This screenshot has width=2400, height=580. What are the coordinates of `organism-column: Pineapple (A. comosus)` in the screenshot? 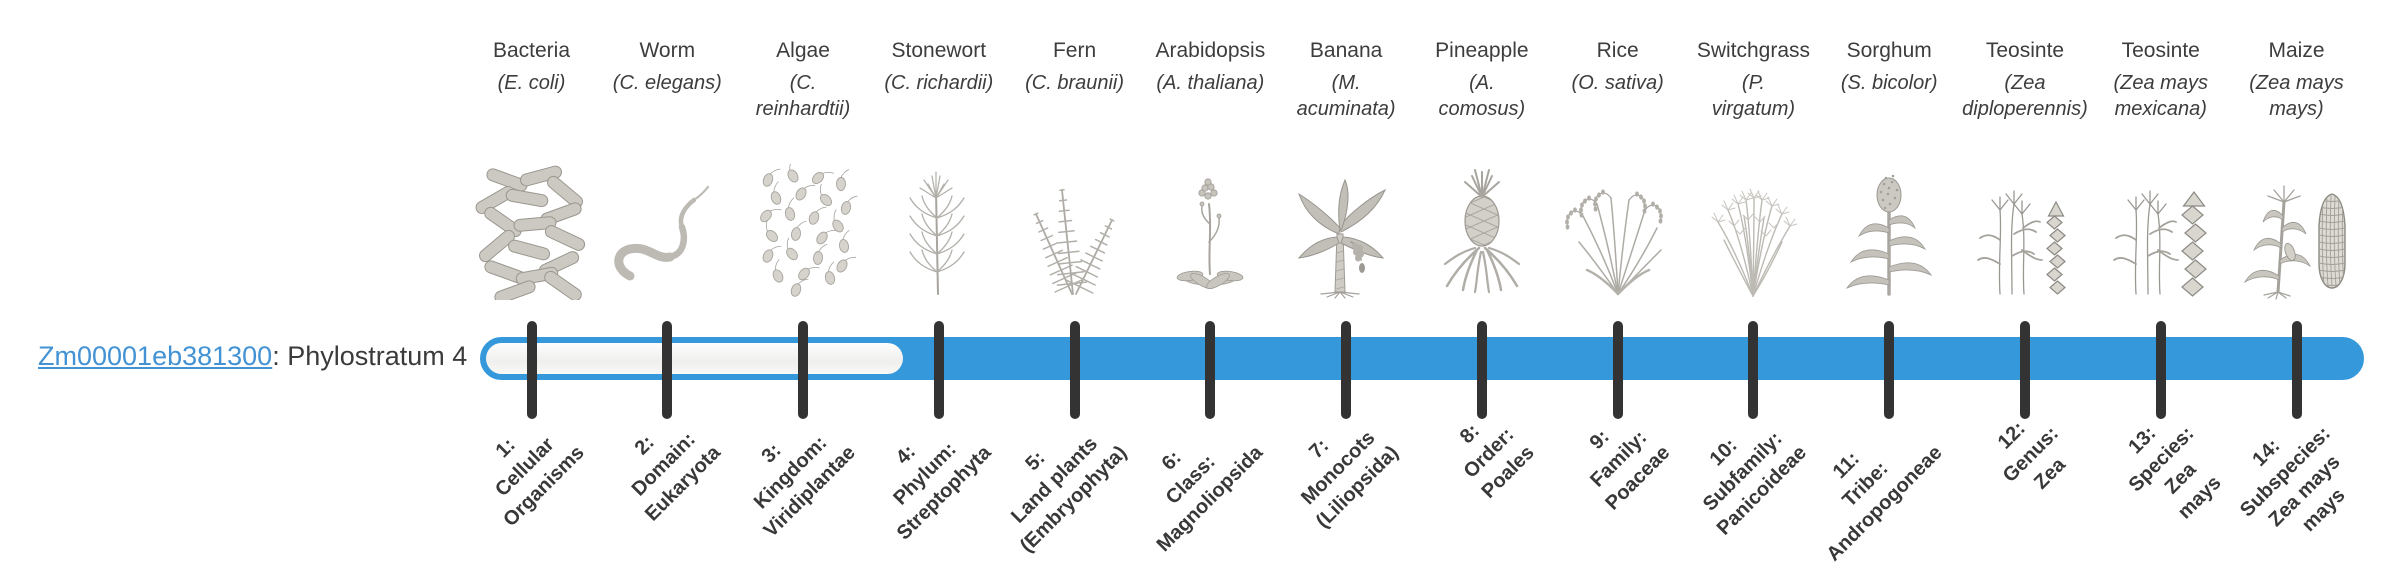 It's located at (1482, 165).